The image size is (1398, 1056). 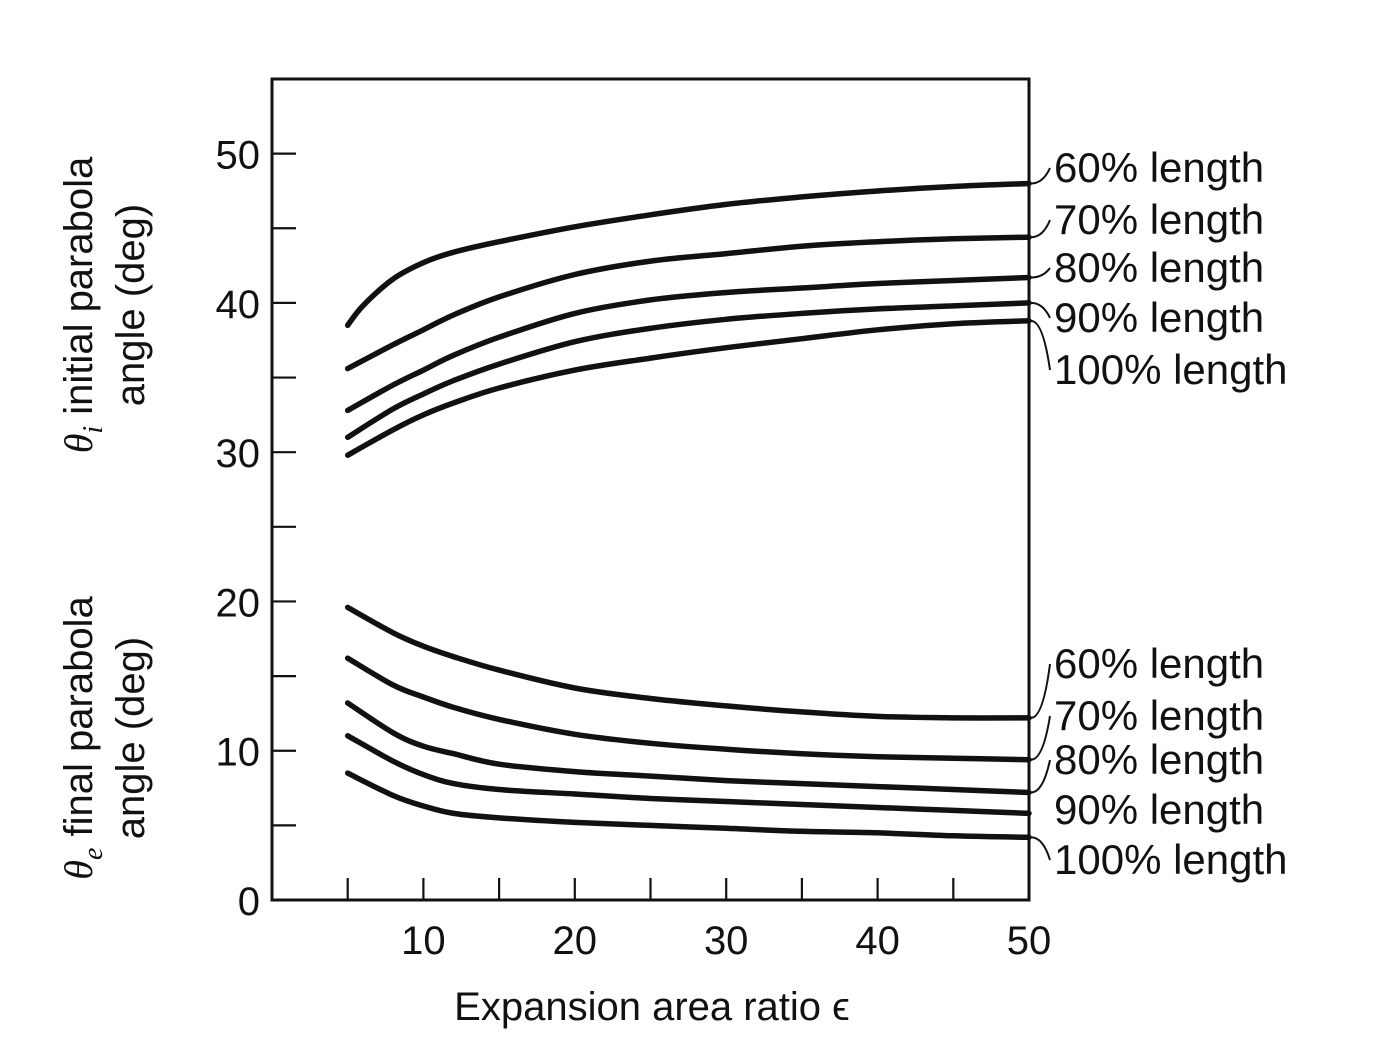 I want to click on line-initial-90-length, so click(x=688, y=370).